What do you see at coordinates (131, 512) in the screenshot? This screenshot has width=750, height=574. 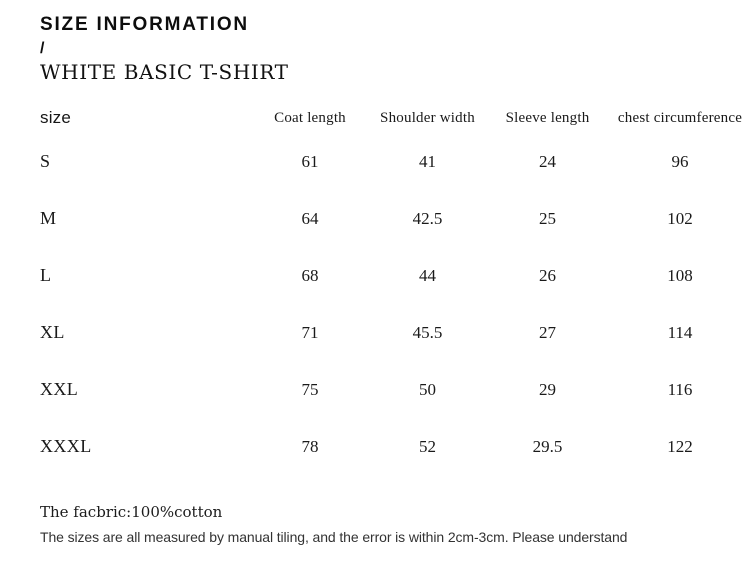 I see `fabric-note: The facbric:100%cotton` at bounding box center [131, 512].